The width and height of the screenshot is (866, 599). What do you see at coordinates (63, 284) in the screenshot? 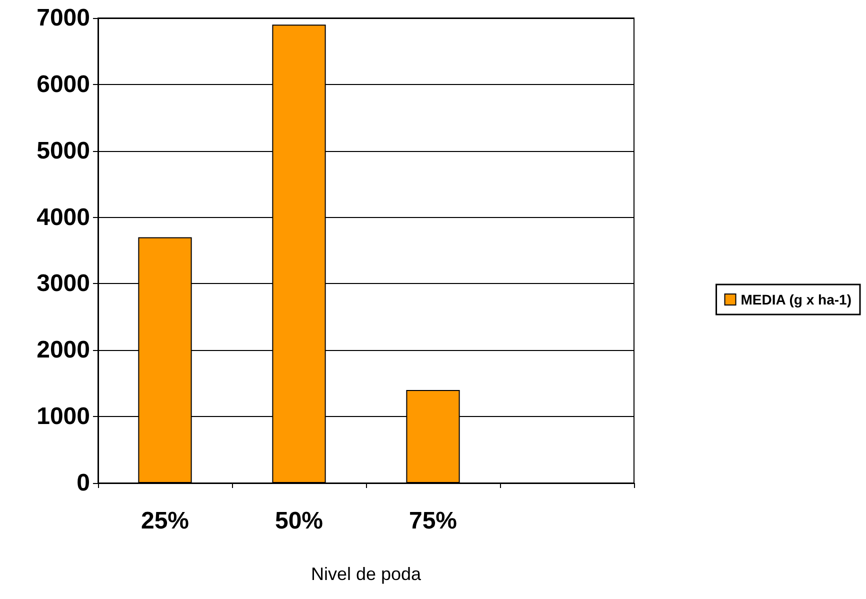
I see `y-tick-label: 3000` at bounding box center [63, 284].